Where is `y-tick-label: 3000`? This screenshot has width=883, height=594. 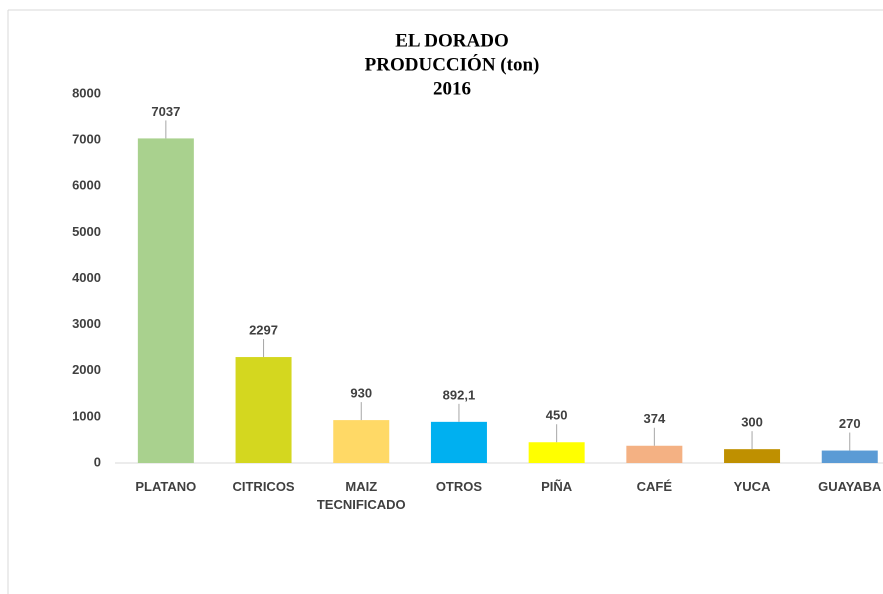
y-tick-label: 3000 is located at coordinates (86, 323).